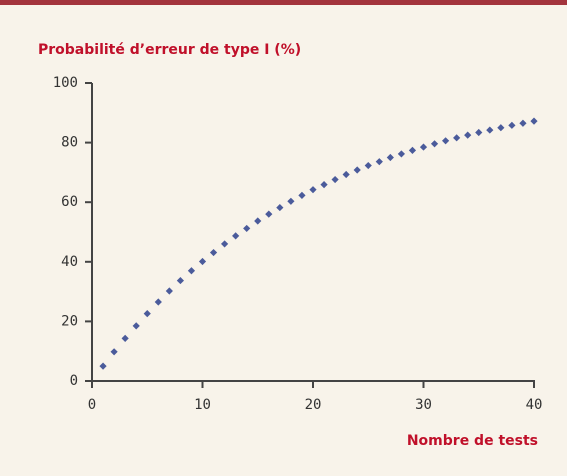 Image resolution: width=567 pixels, height=476 pixels. I want to click on y-tick-label: 0, so click(74, 381).